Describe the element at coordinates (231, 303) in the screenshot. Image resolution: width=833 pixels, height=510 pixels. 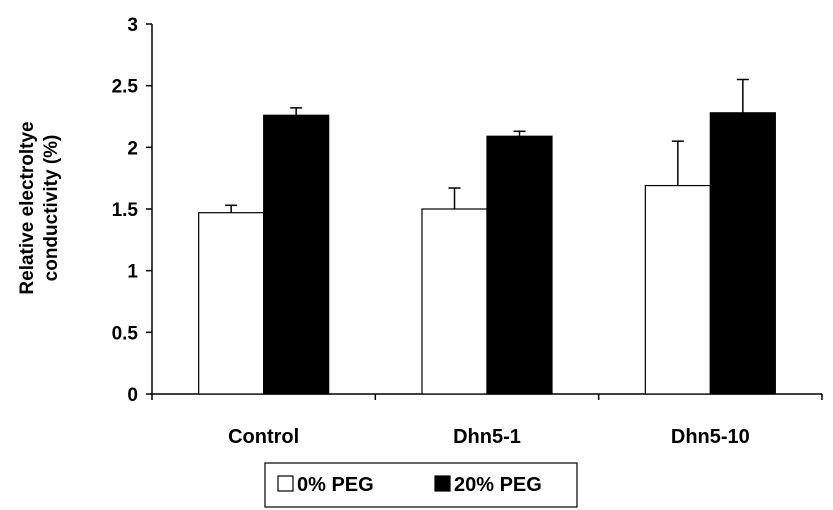
I see `bar-0-peg-control` at that location.